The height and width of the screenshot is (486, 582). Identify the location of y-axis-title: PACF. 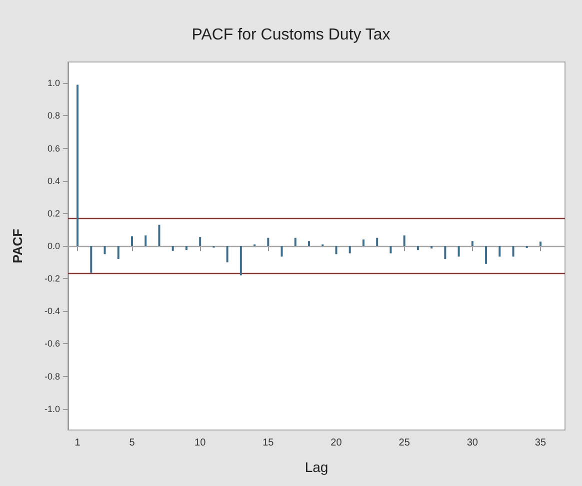
(17, 246).